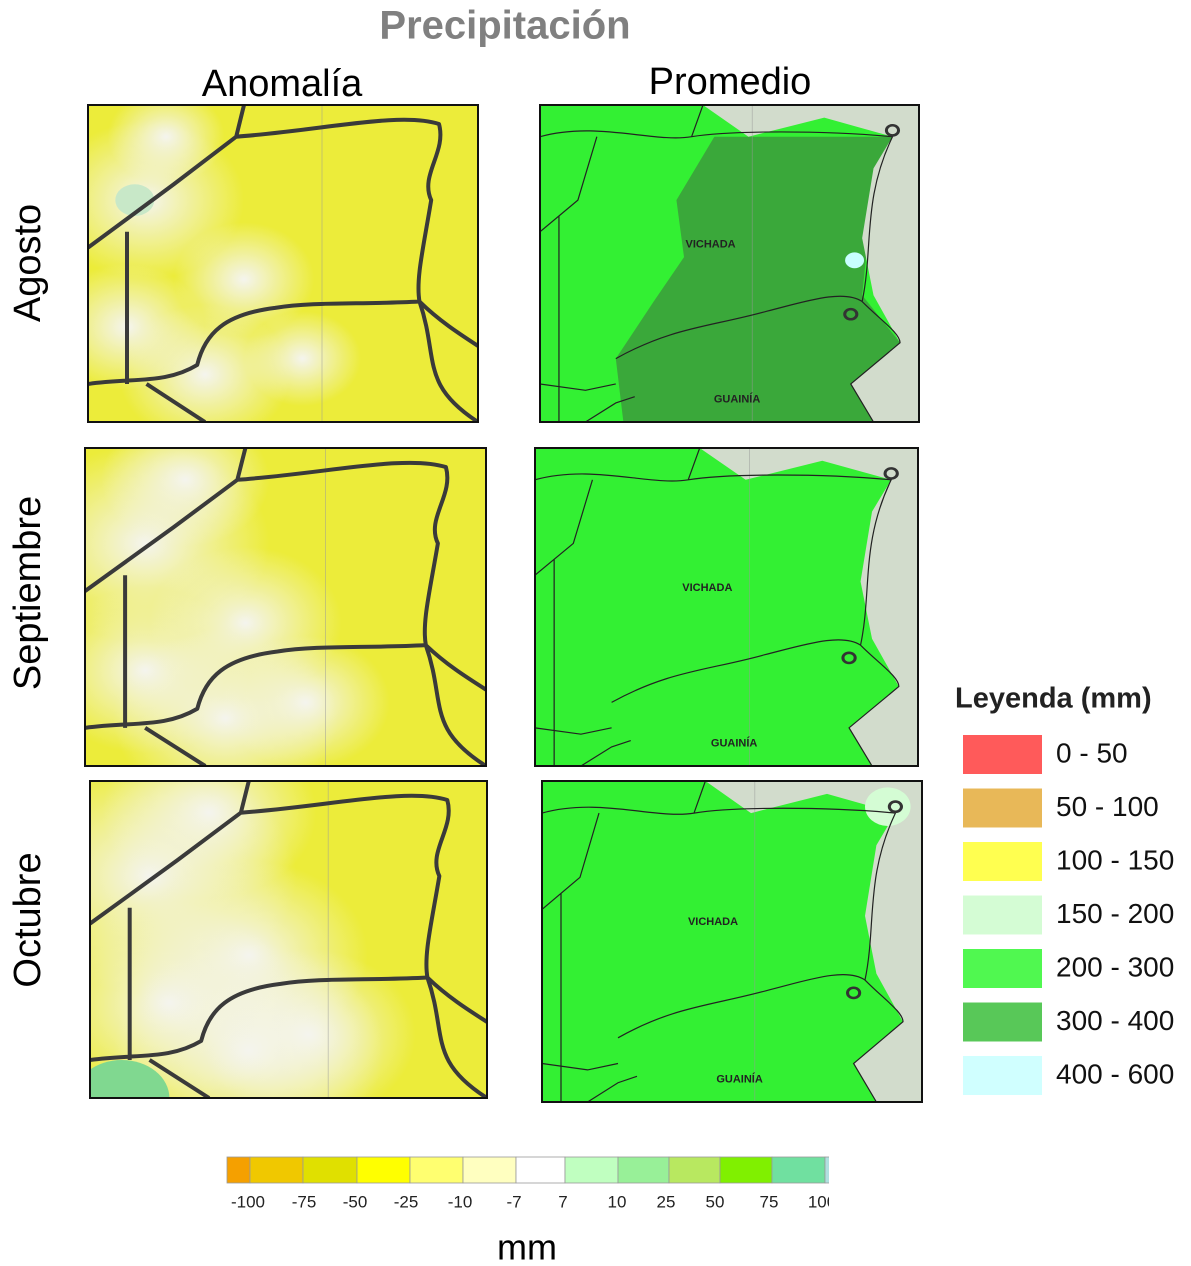 This screenshot has height=1266, width=1191. What do you see at coordinates (355, 1201) in the screenshot?
I see `colorbar-tick-label: -50` at bounding box center [355, 1201].